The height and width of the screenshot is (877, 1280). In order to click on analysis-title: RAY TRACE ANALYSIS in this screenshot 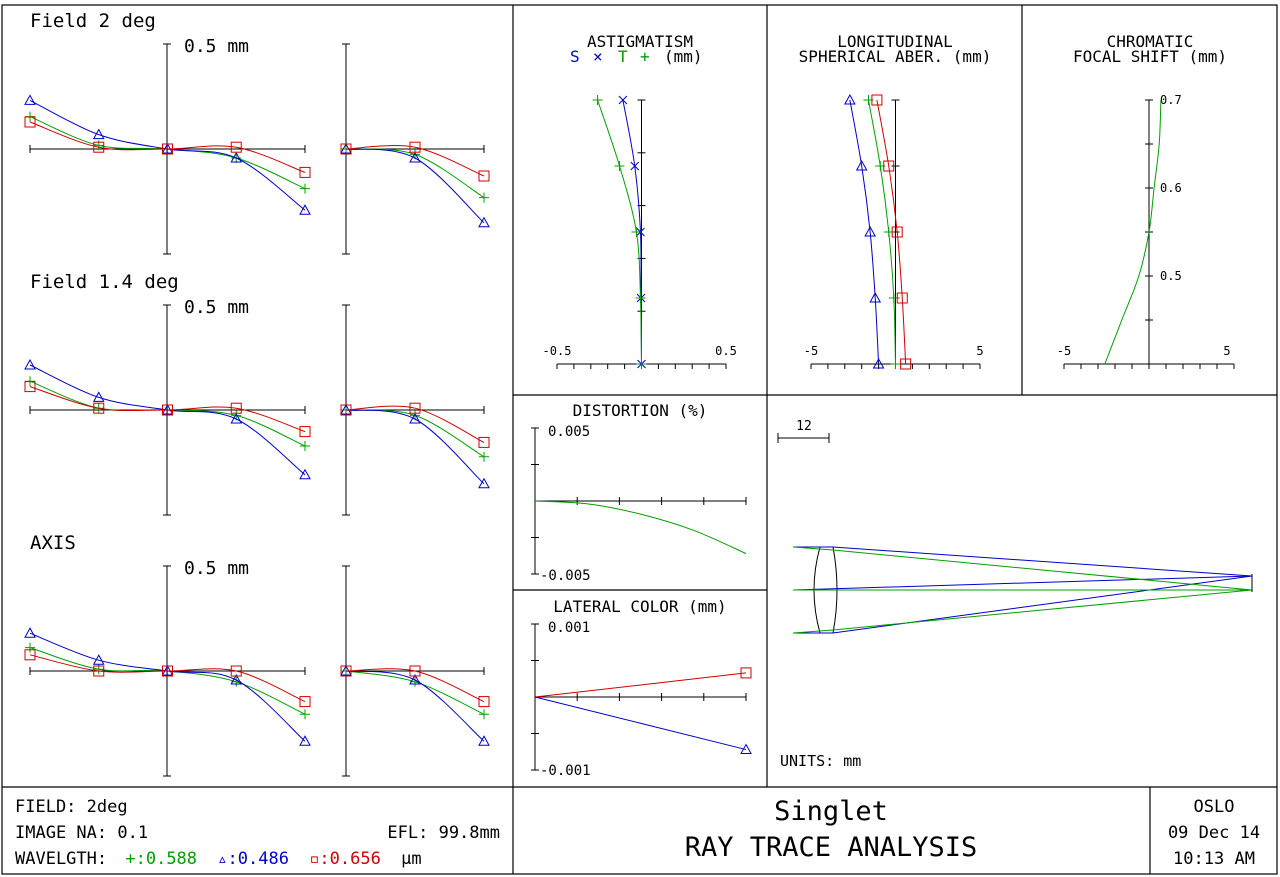, I will do `click(831, 847)`.